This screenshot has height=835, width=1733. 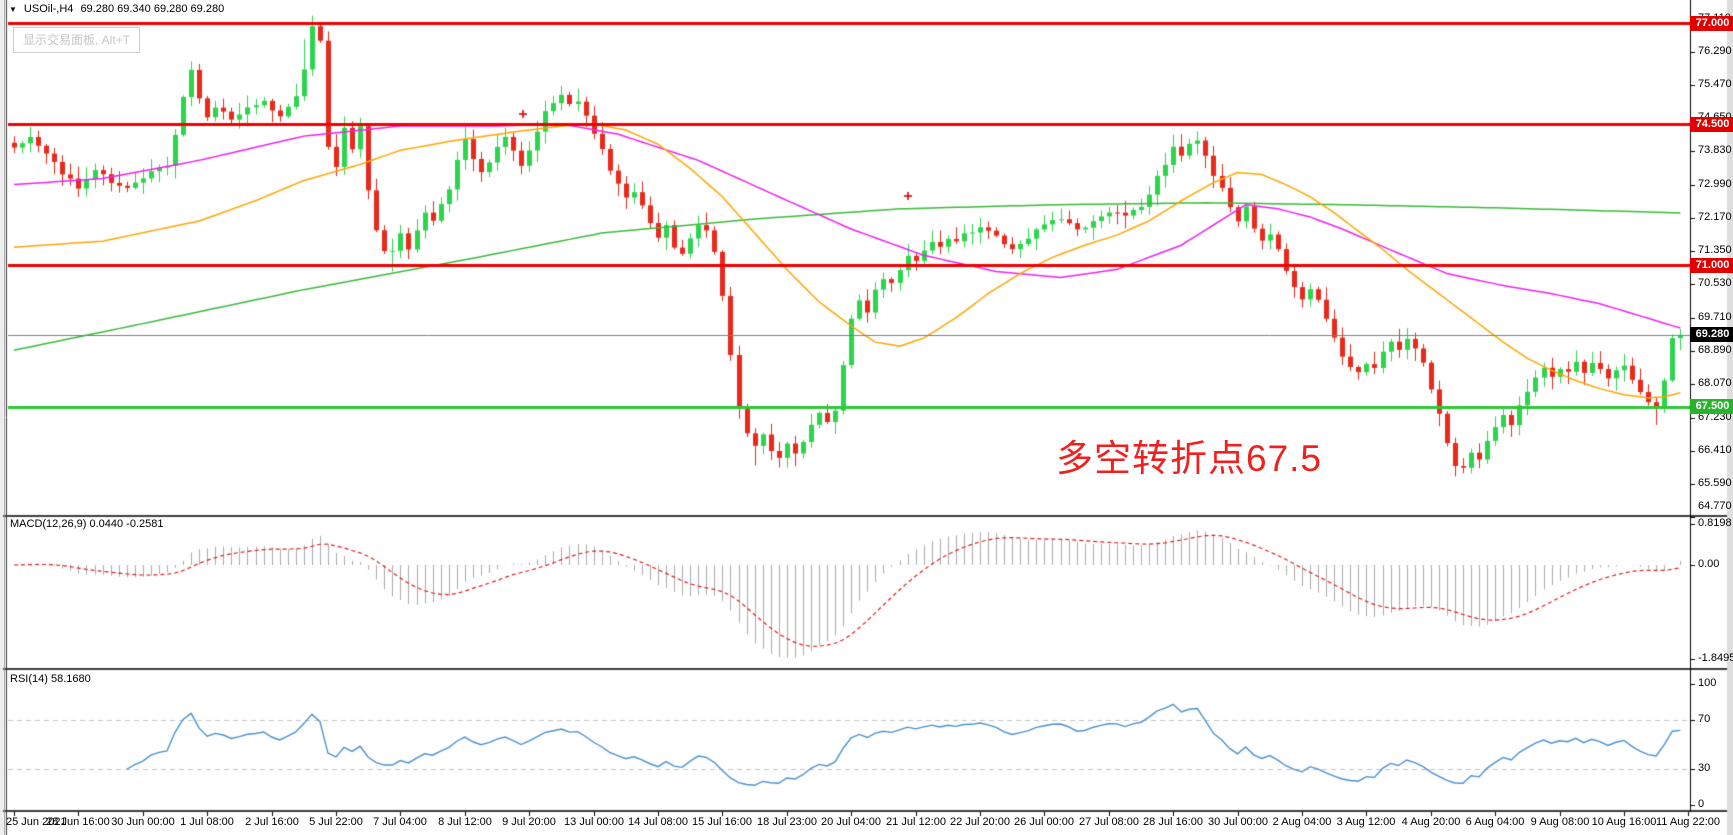 What do you see at coordinates (13, 9) in the screenshot?
I see `symbol-dropdown-icon: ▼` at bounding box center [13, 9].